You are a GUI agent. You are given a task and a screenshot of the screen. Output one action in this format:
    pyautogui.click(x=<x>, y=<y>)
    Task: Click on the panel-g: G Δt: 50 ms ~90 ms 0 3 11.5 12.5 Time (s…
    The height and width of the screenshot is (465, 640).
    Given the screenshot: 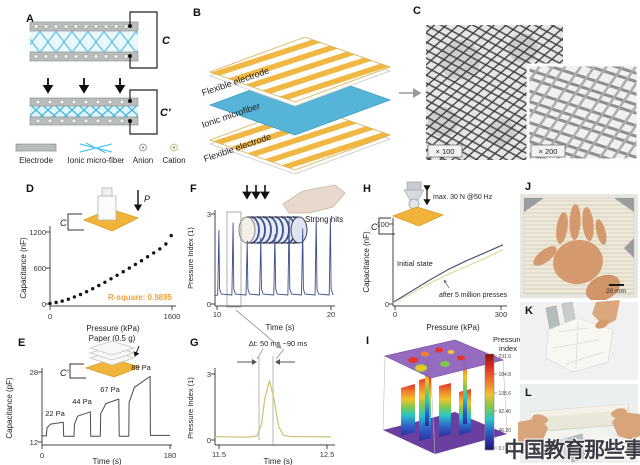 What is the action you would take?
    pyautogui.click(x=261, y=398)
    